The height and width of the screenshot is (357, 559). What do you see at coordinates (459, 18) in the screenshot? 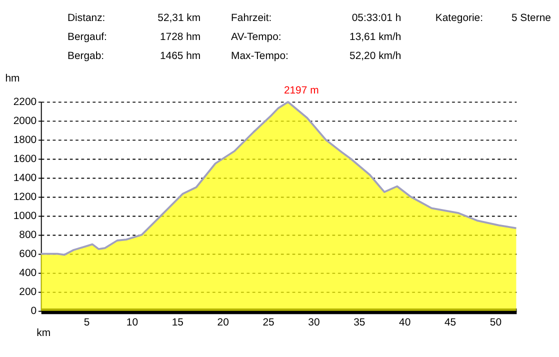
I see `text: Kategorie:` at bounding box center [459, 18].